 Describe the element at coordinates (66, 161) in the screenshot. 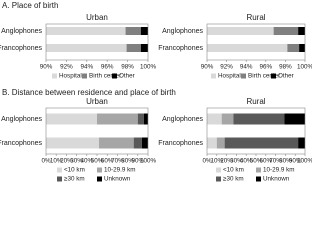

I see `x-tick-label: 20%` at that location.